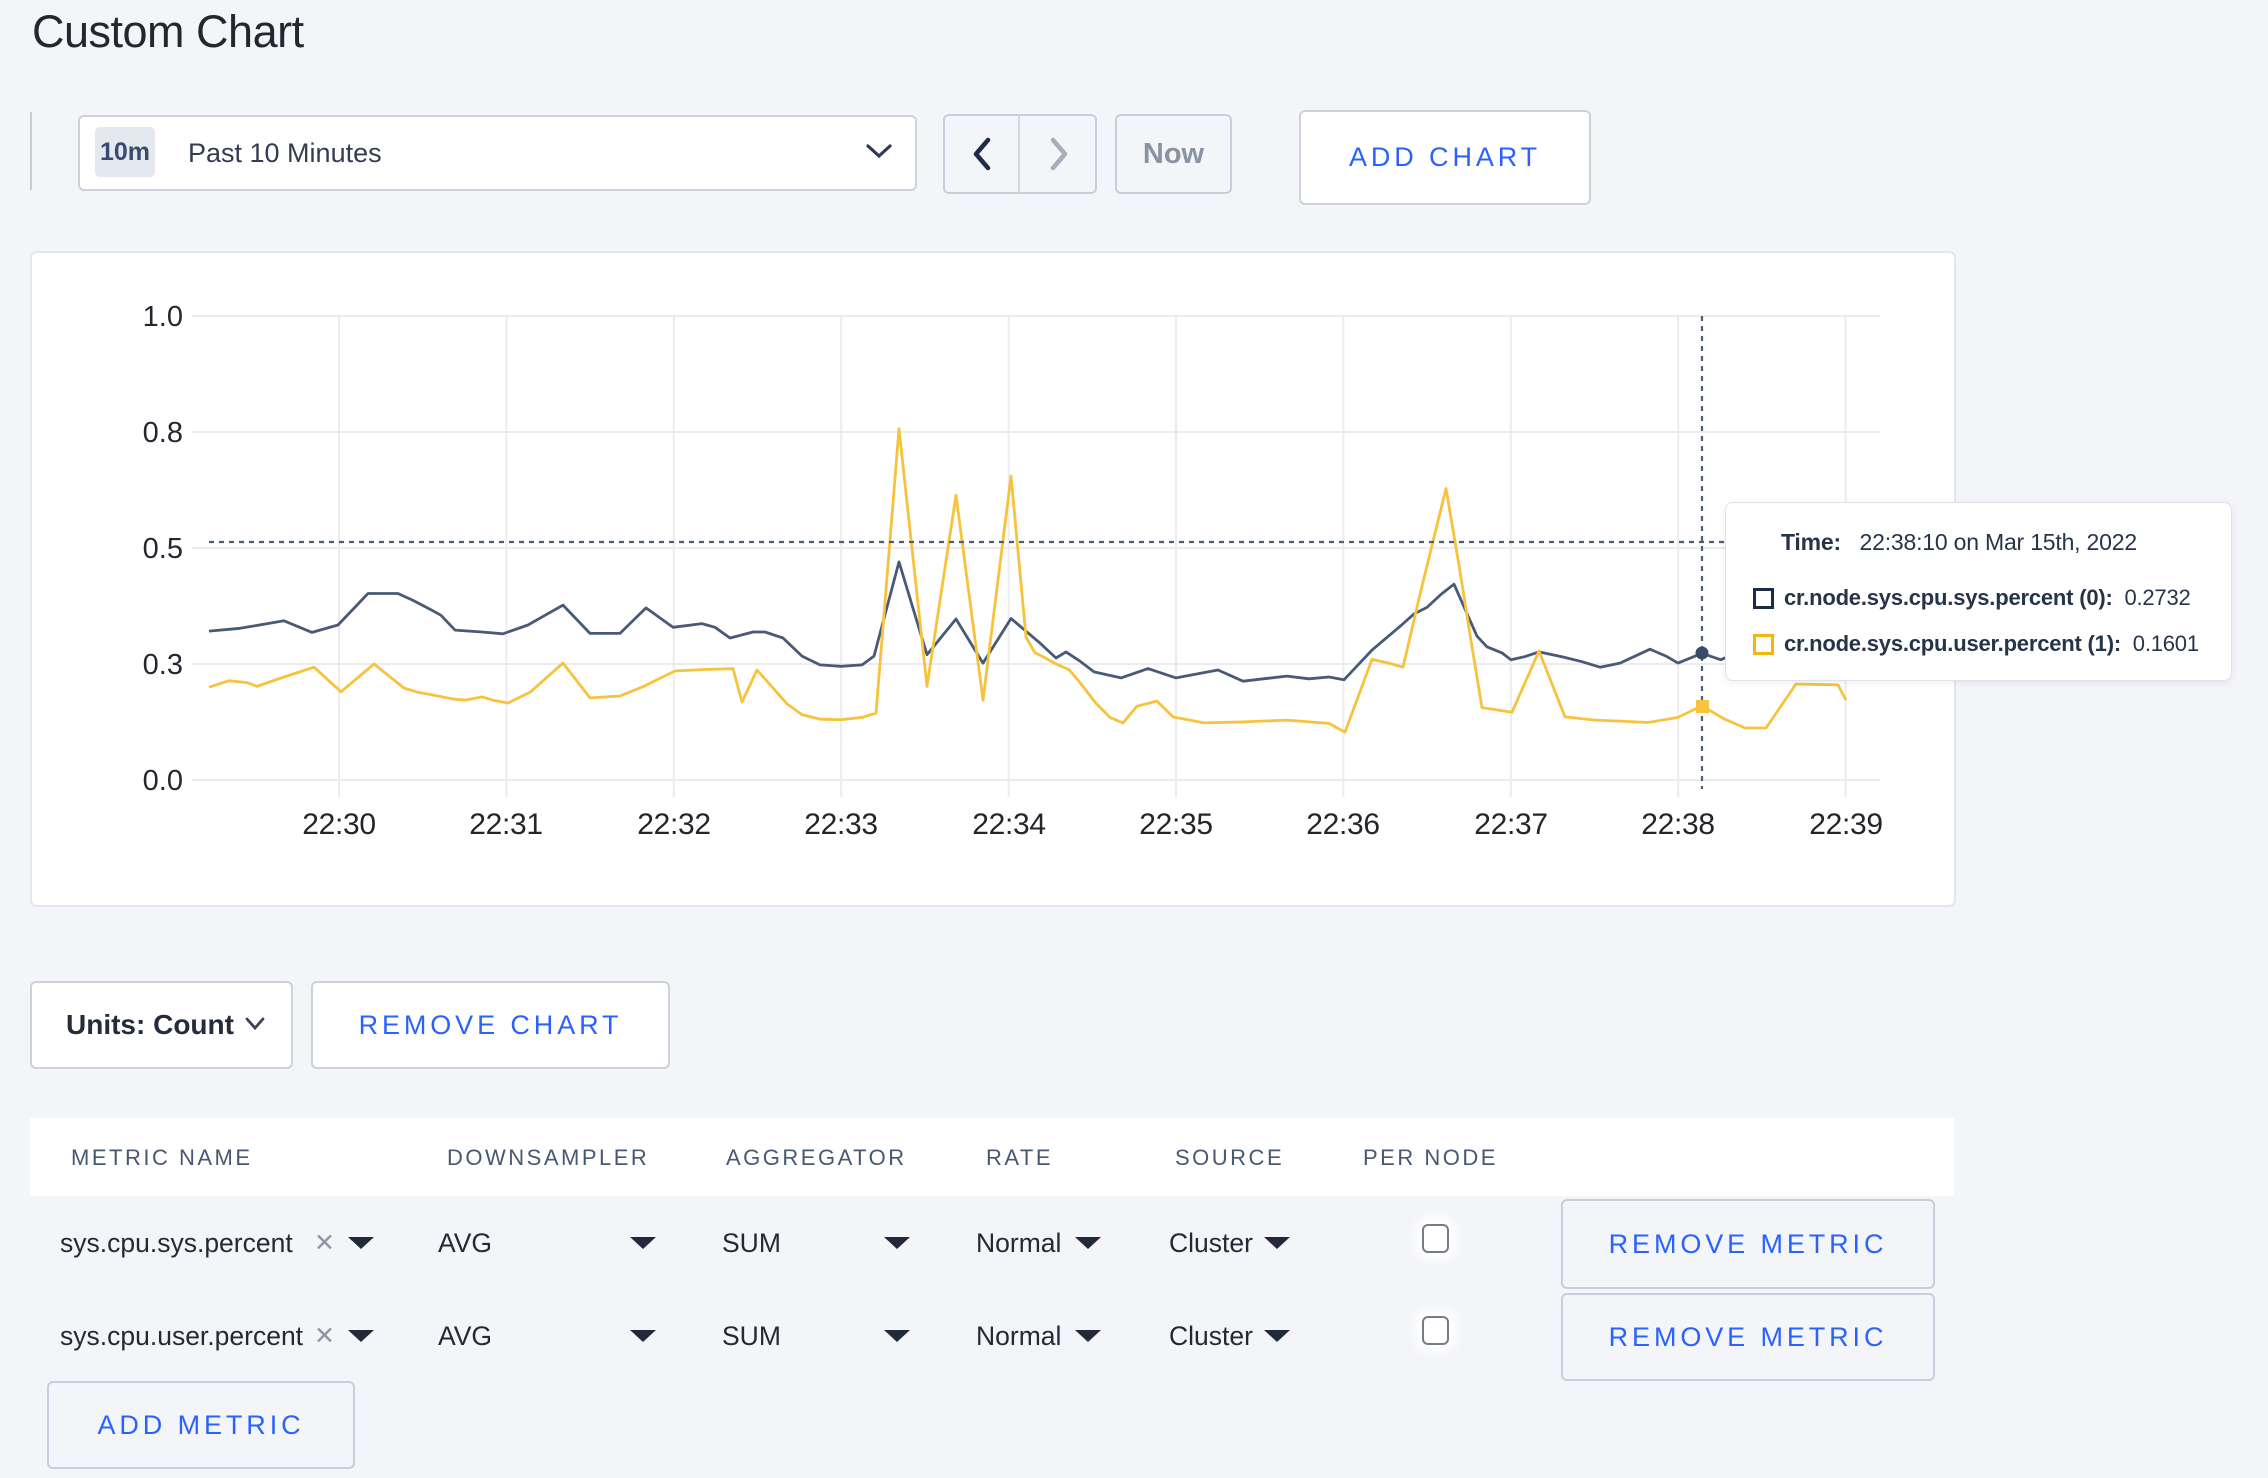 The width and height of the screenshot is (2268, 1478). Describe the element at coordinates (339, 824) in the screenshot. I see `svg-text: 22:30` at that location.